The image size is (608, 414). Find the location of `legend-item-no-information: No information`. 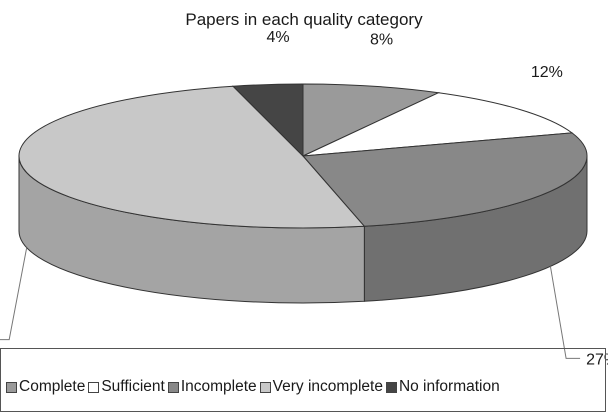

legend-item-no-information: No information is located at coordinates (442, 387).